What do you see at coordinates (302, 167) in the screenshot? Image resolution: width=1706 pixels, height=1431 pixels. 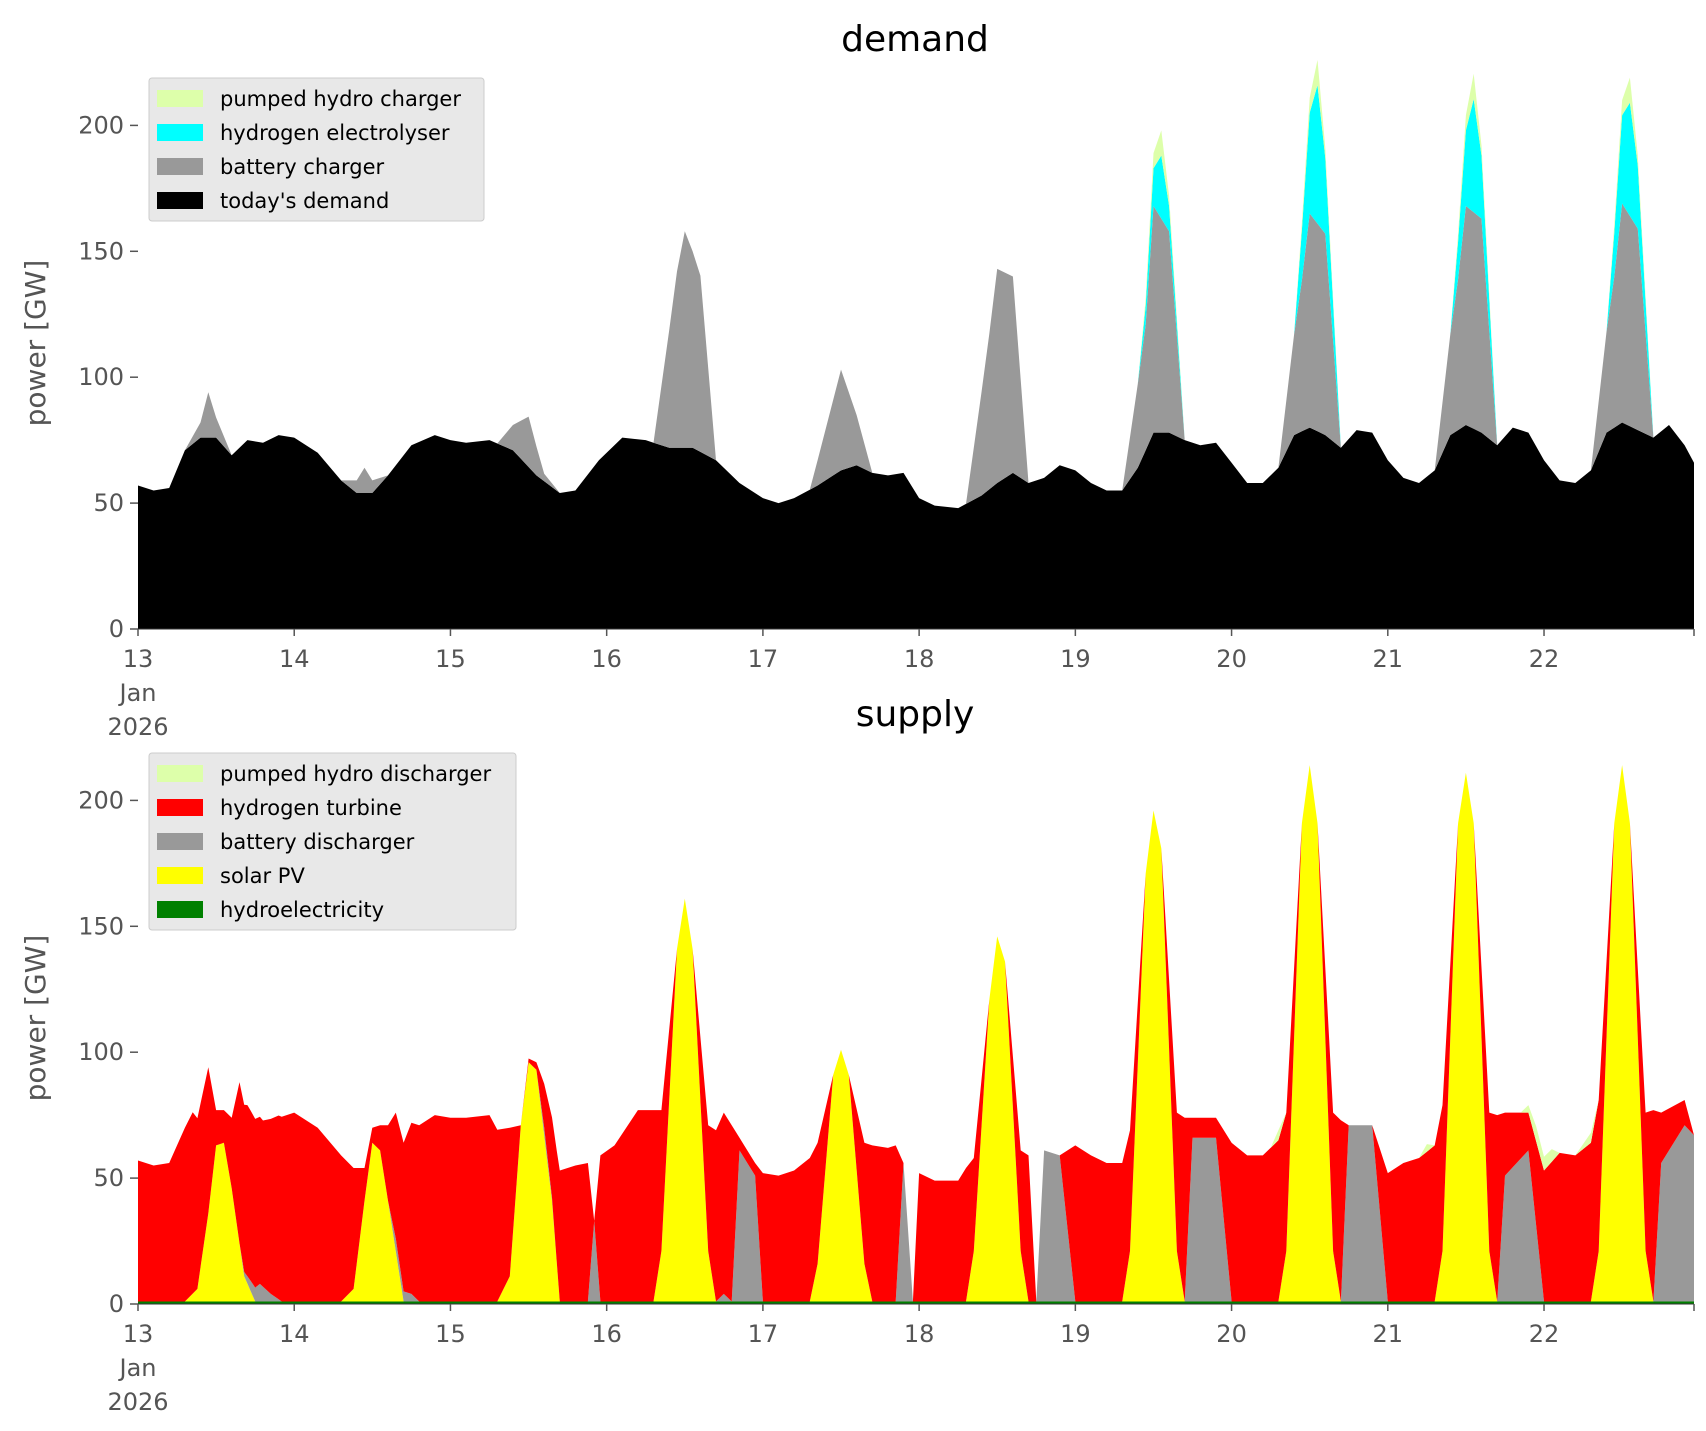 I see `legend-label-battery-charger: battery charger` at bounding box center [302, 167].